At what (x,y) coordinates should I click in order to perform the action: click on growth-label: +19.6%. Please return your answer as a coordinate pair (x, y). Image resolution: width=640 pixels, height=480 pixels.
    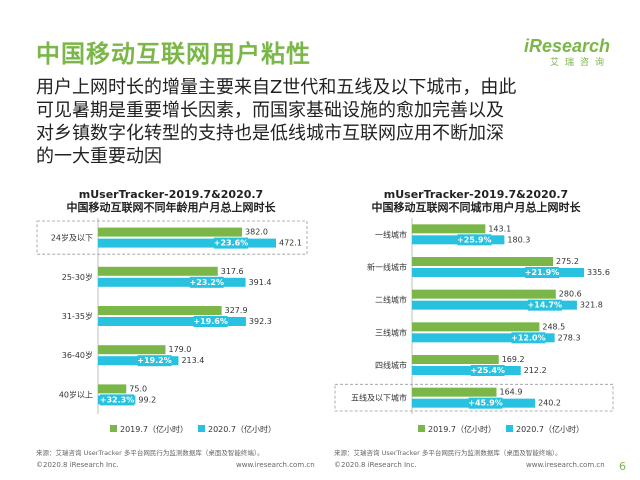
    Looking at the image, I should click on (210, 321).